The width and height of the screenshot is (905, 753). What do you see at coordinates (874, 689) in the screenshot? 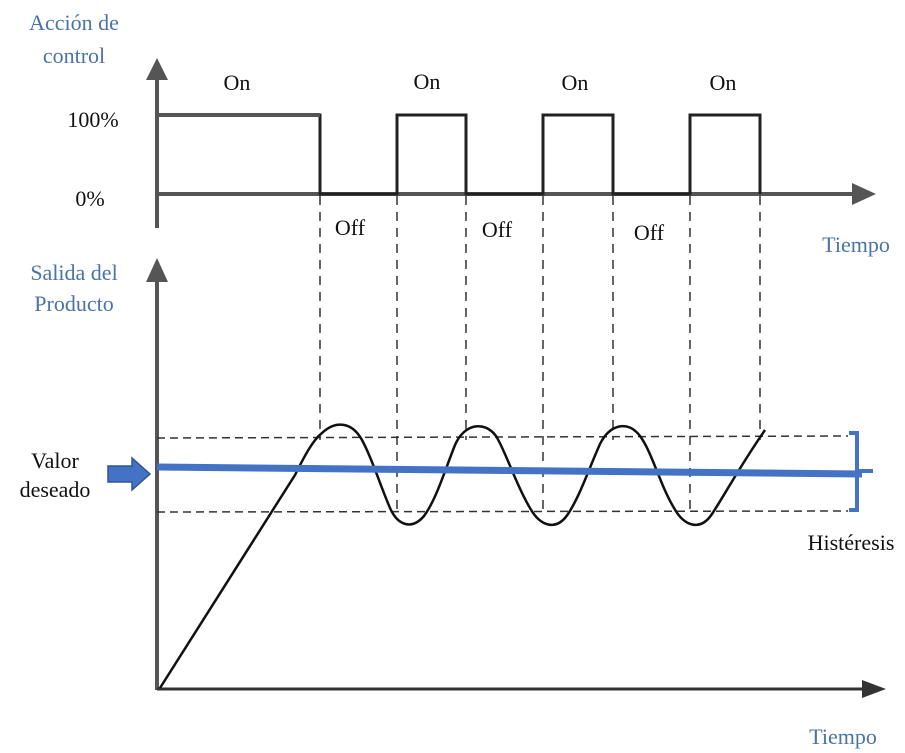
I see `output-x-axis-arrow` at bounding box center [874, 689].